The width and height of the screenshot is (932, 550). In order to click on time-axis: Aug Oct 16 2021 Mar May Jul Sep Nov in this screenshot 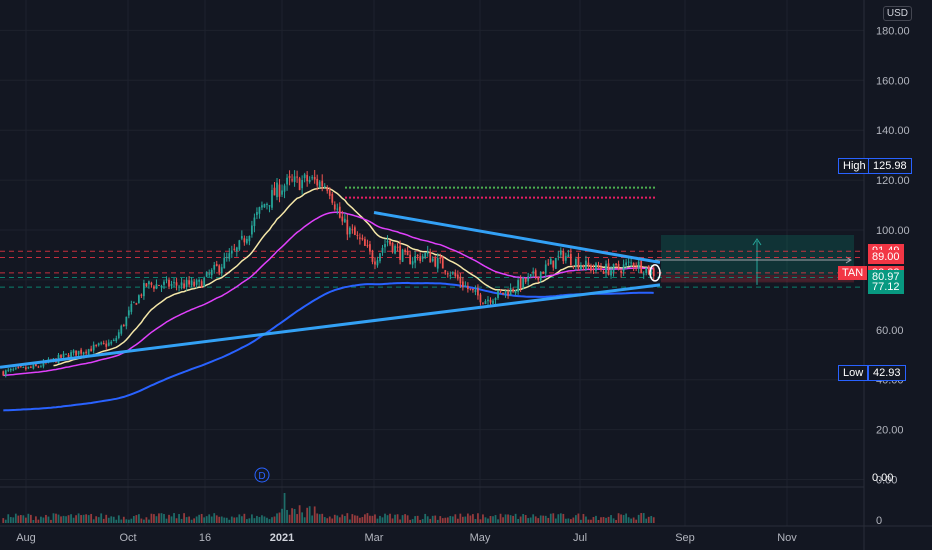, I will do `click(406, 538)`.